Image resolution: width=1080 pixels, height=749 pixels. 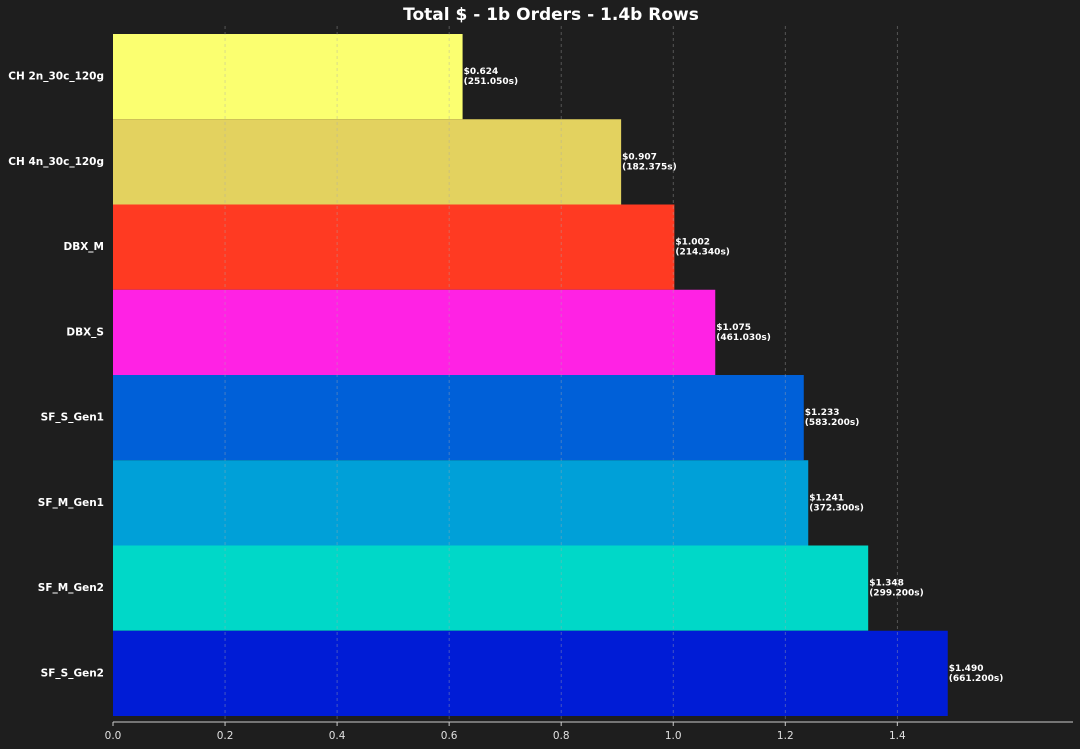 What do you see at coordinates (491, 82) in the screenshot?
I see `time-label: (251.050s)` at bounding box center [491, 82].